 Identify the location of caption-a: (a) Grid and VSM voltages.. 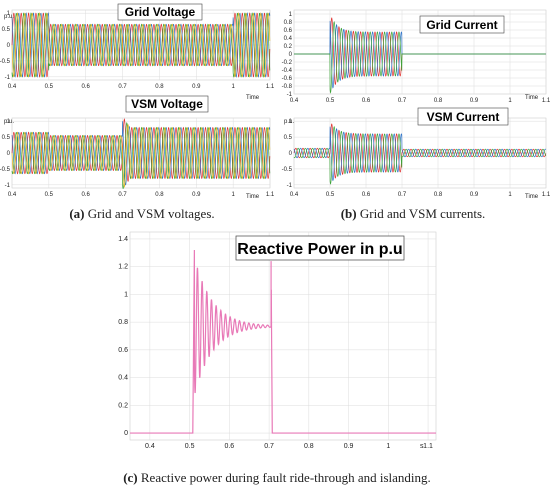
(141, 213).